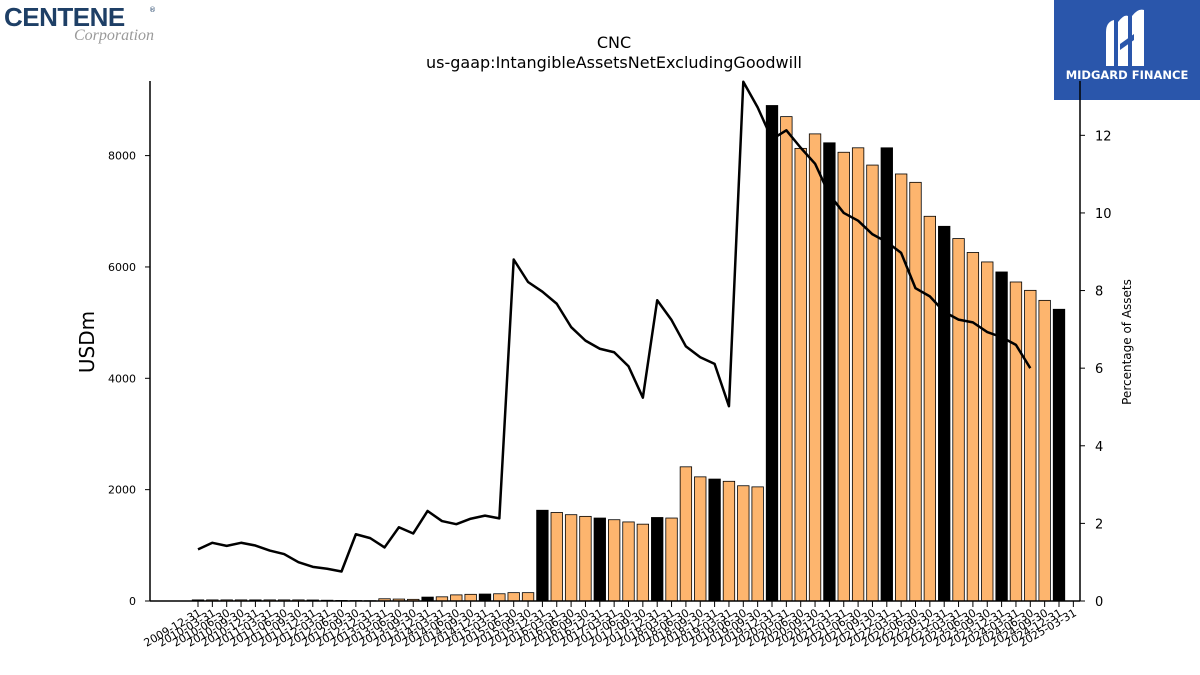 The width and height of the screenshot is (1200, 675). I want to click on chart-title: CNC, so click(614, 42).